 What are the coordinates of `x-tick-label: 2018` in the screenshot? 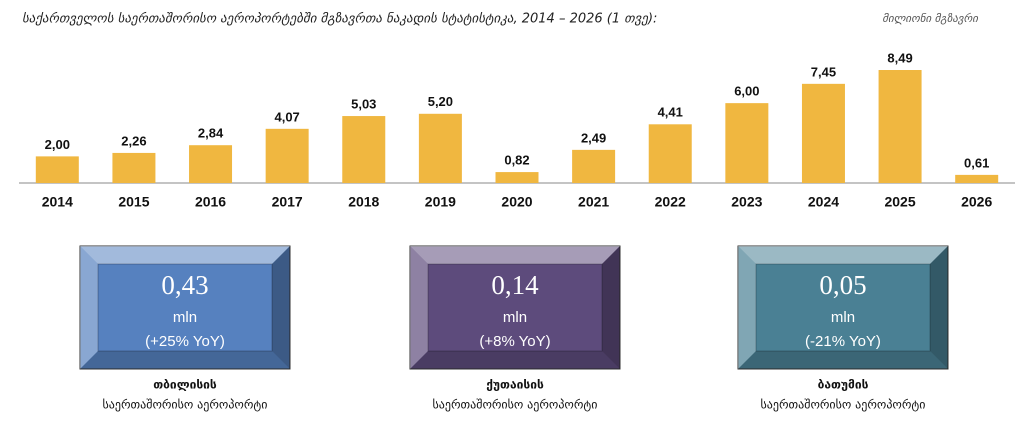 It's located at (363, 202).